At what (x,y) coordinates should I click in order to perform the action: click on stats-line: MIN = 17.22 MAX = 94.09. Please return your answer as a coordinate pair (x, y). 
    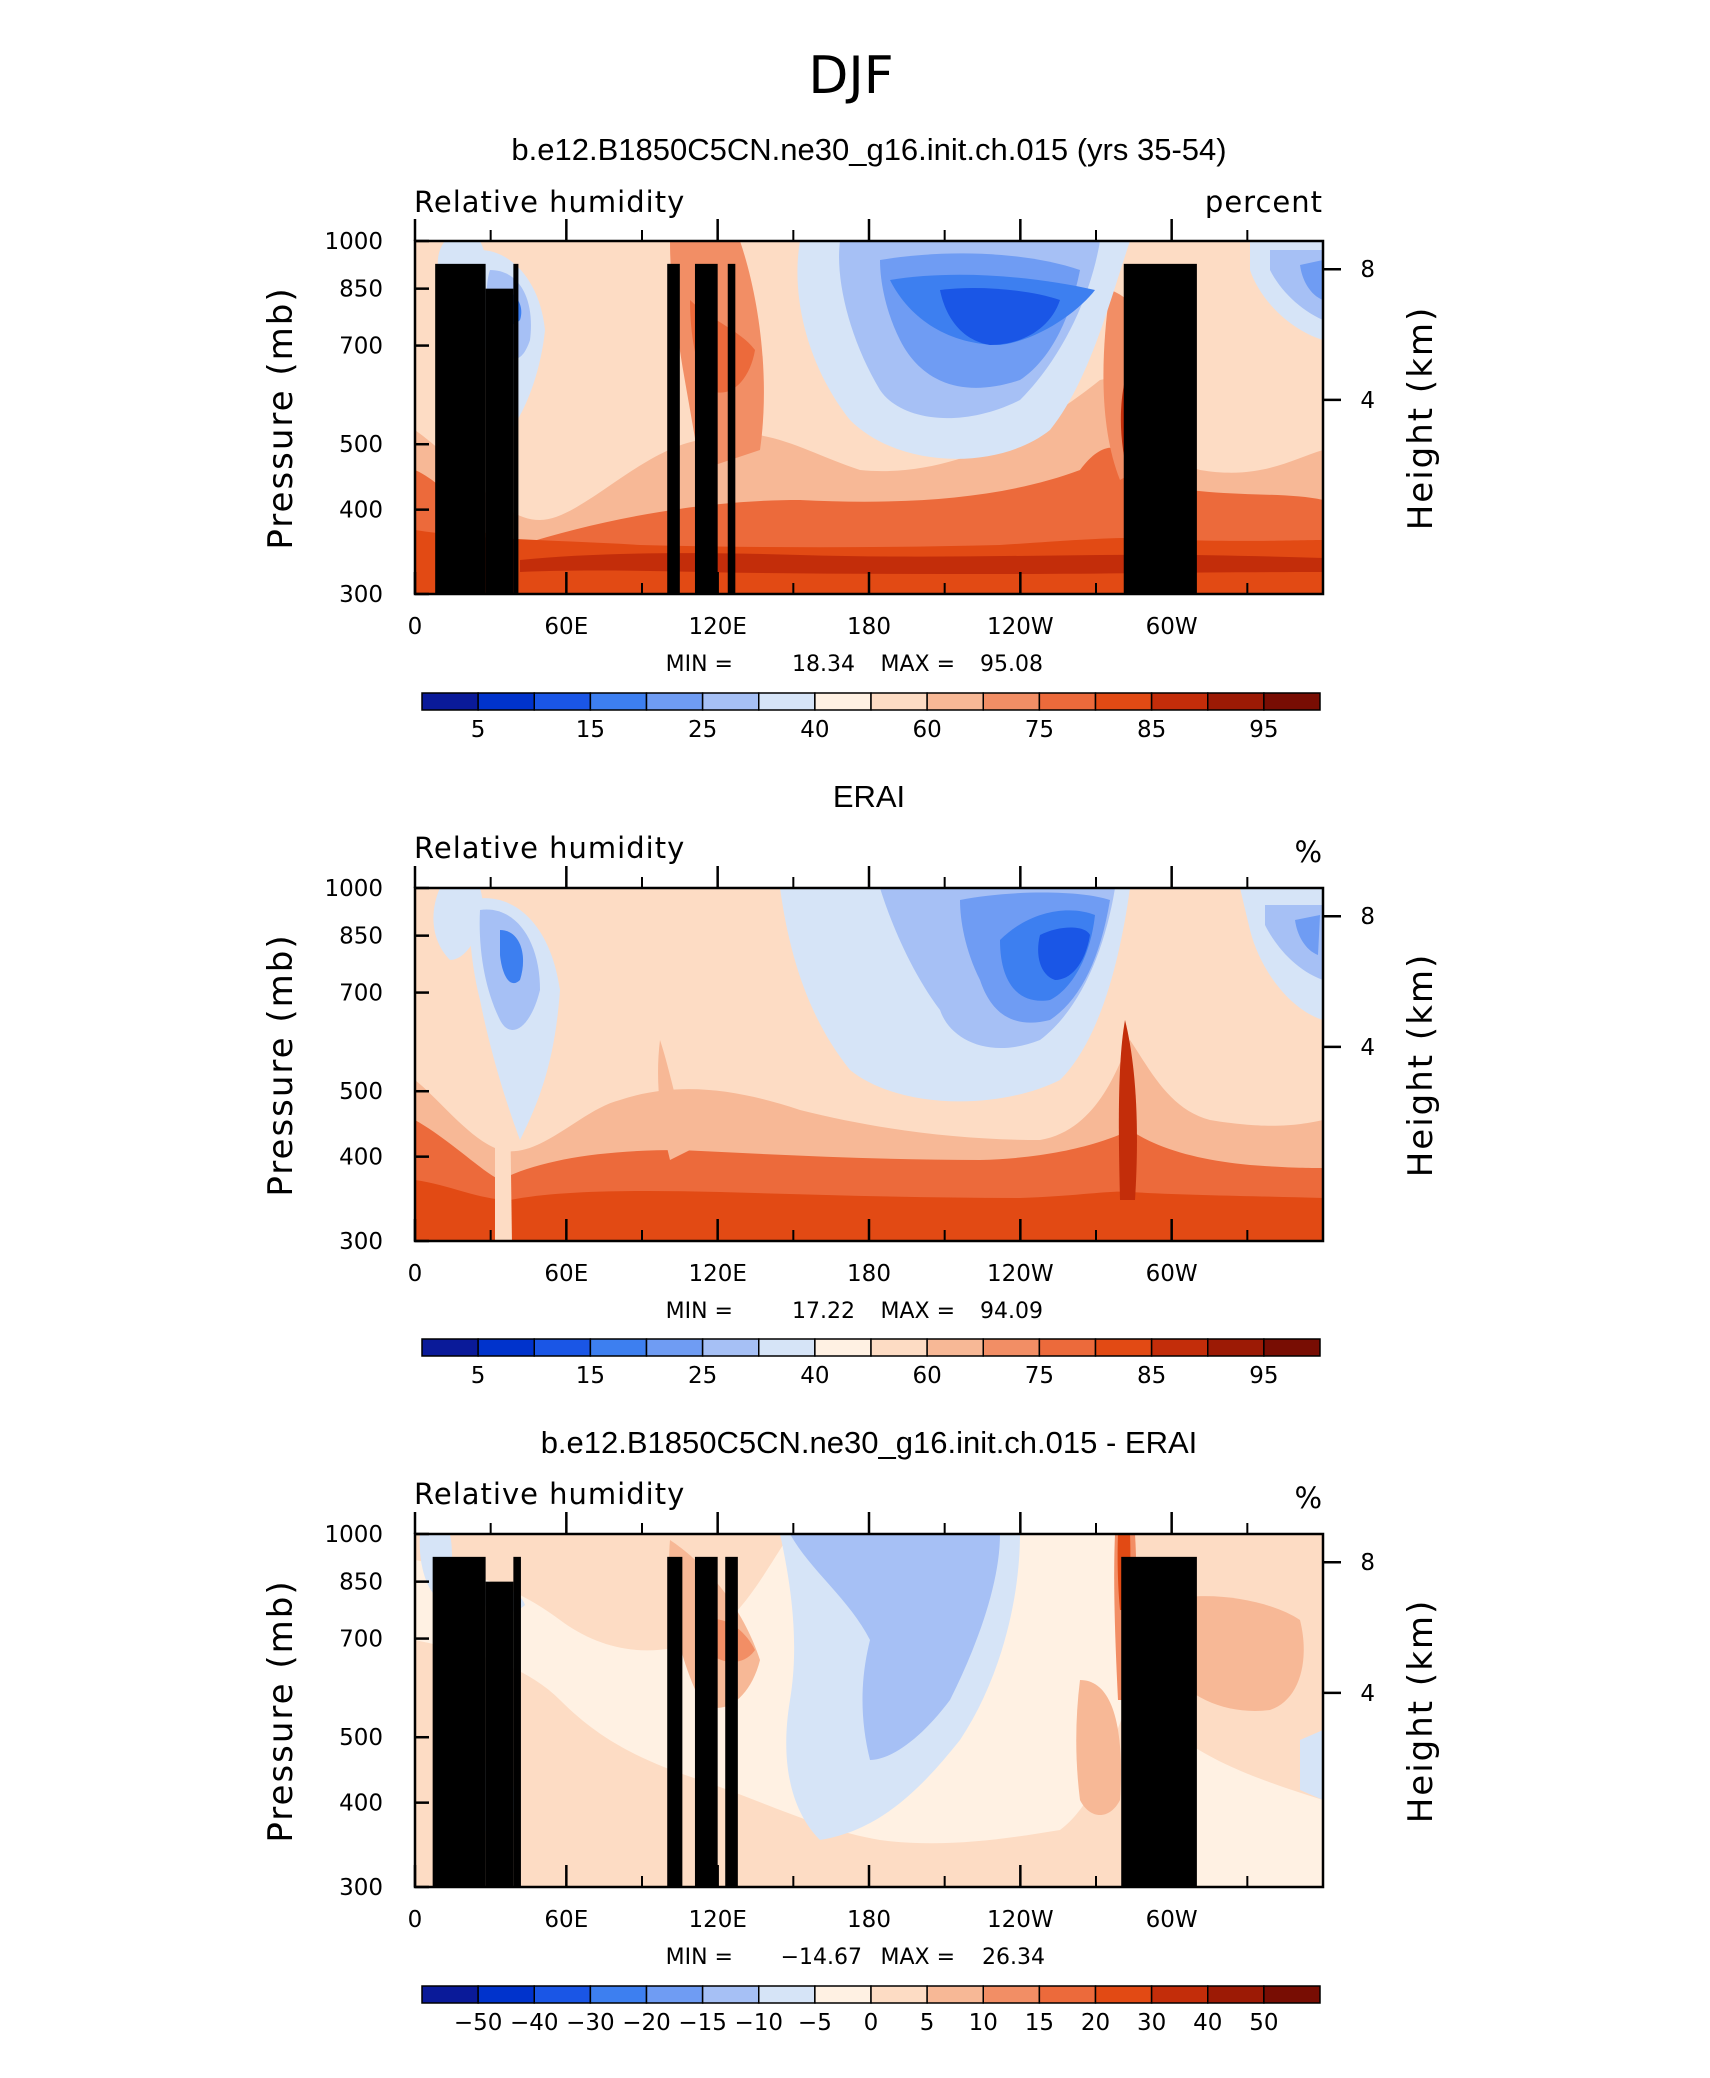
    Looking at the image, I should click on (854, 1311).